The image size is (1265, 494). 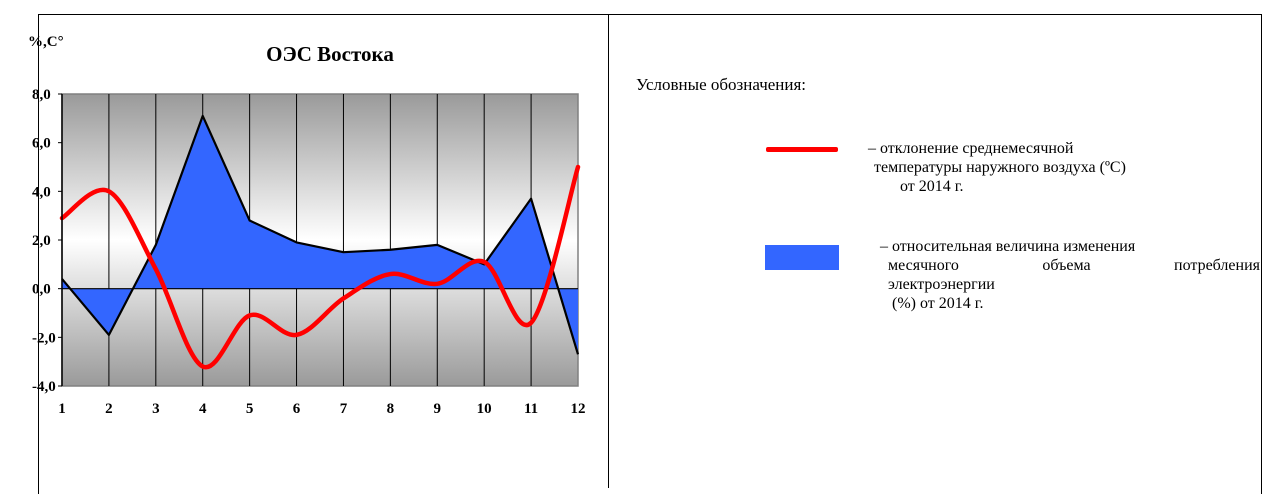 I want to click on frame-divider, so click(x=608, y=251).